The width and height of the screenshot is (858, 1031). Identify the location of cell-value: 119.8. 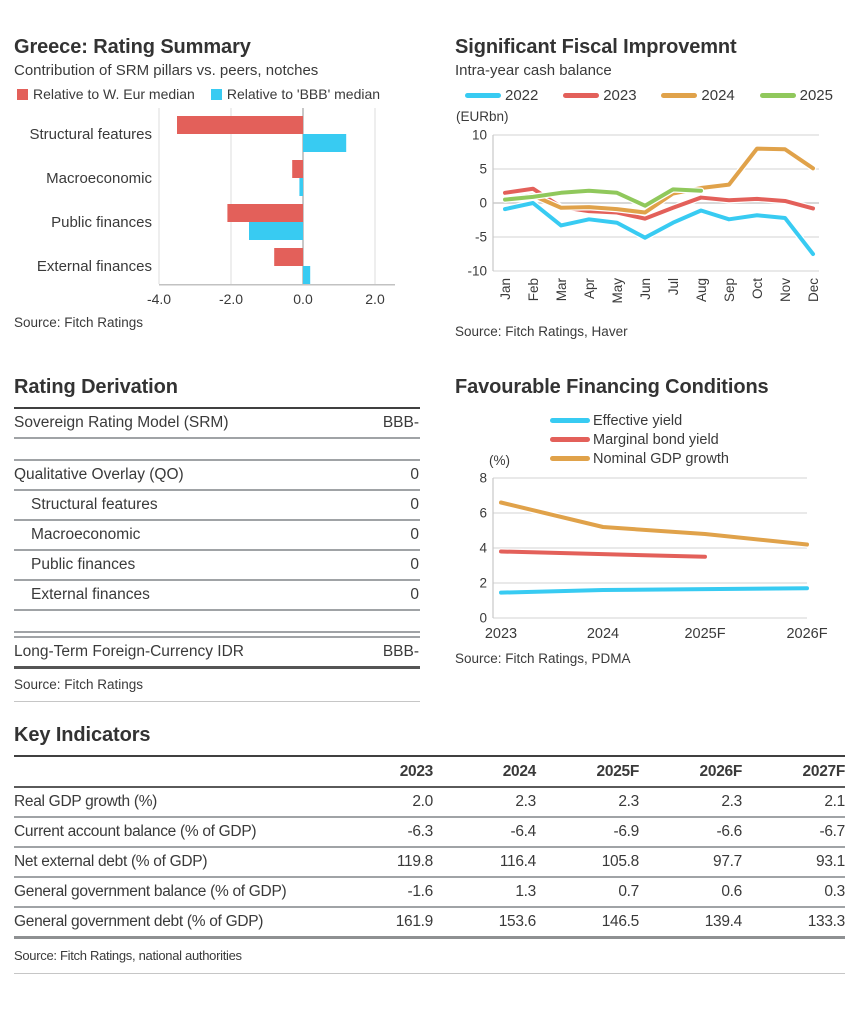
(414, 861).